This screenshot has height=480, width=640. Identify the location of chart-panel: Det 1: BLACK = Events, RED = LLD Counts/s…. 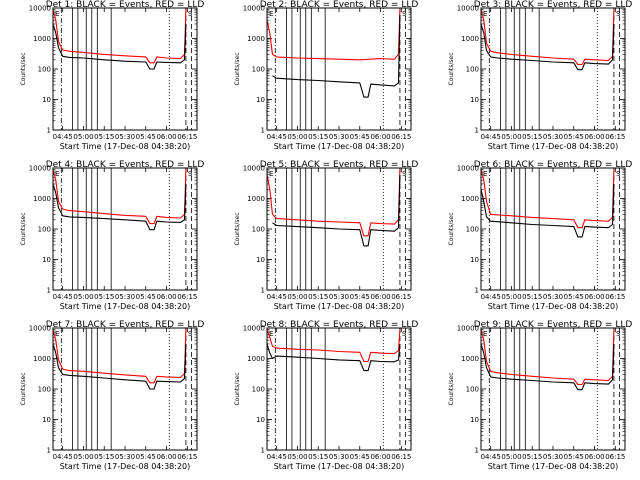
(112, 75).